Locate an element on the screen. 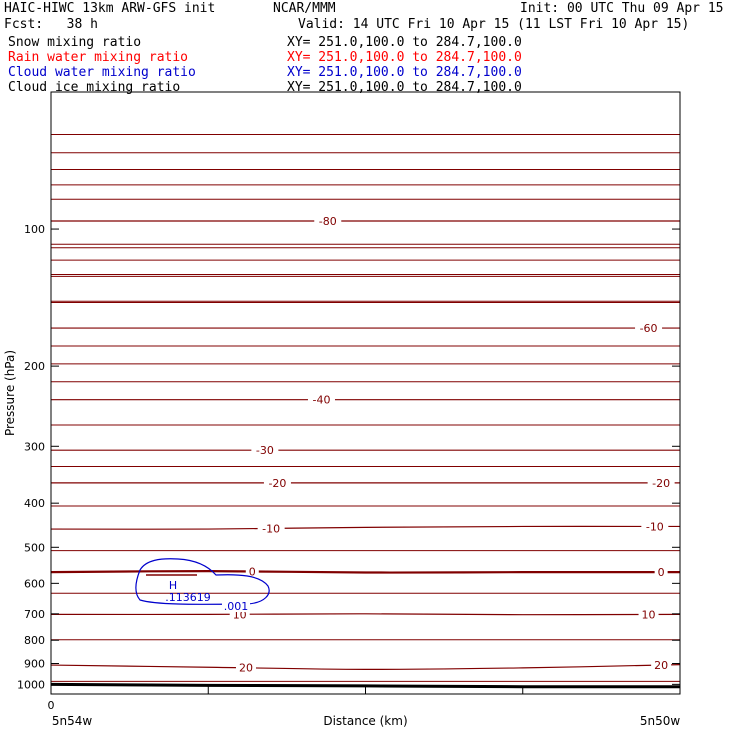  isotherm-label: -80 is located at coordinates (328, 221).